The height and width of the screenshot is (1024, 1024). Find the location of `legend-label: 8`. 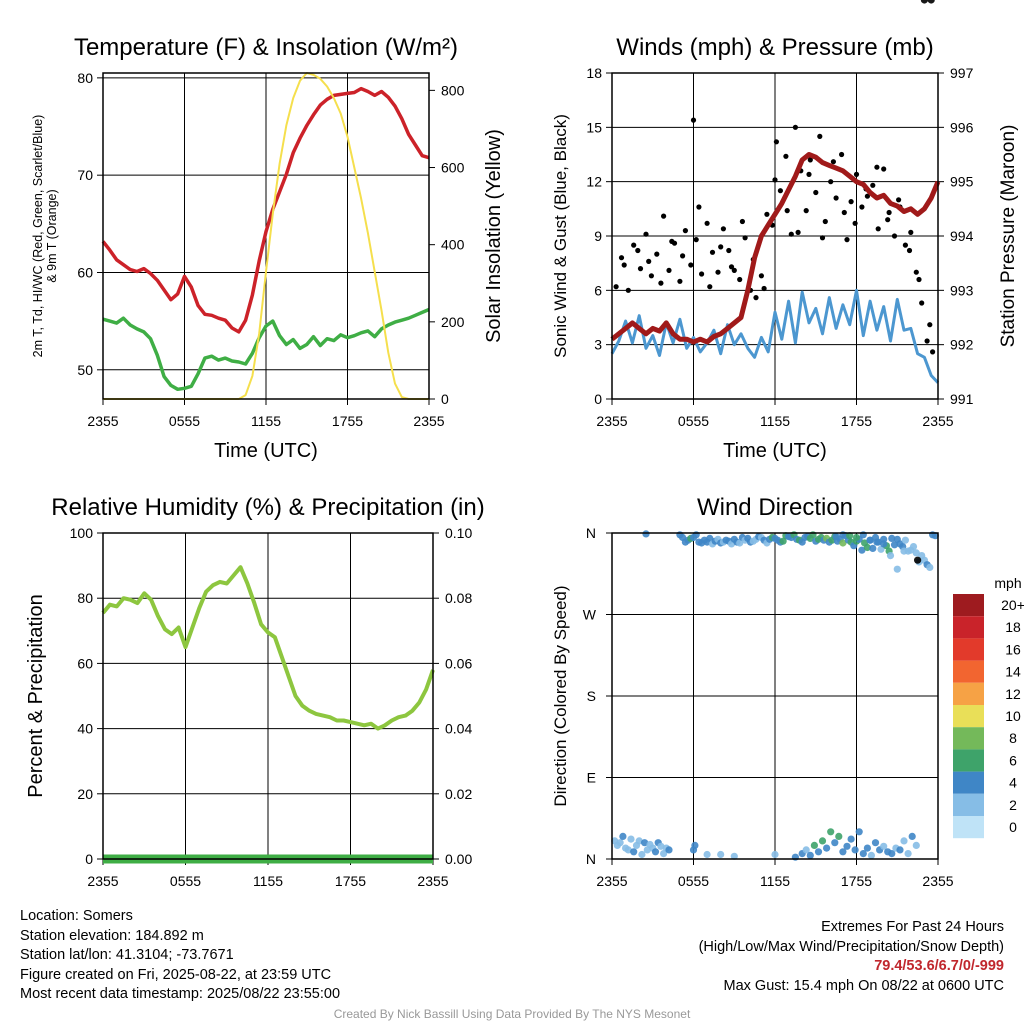

legend-label: 8 is located at coordinates (1013, 738).